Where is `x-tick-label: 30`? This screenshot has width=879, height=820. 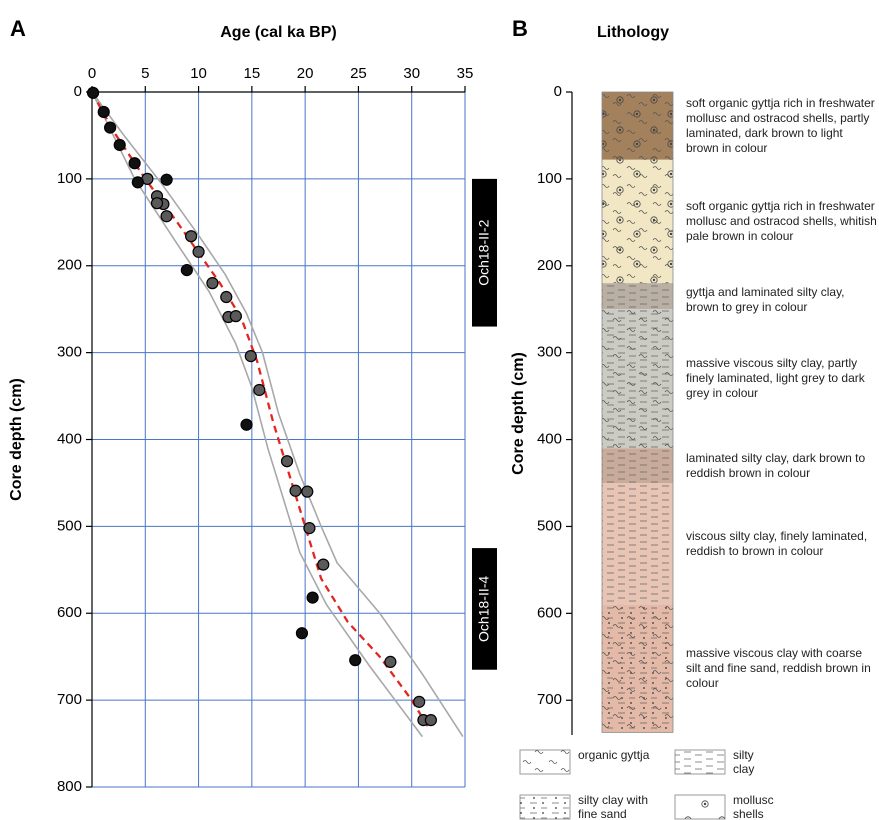 x-tick-label: 30 is located at coordinates (411, 73).